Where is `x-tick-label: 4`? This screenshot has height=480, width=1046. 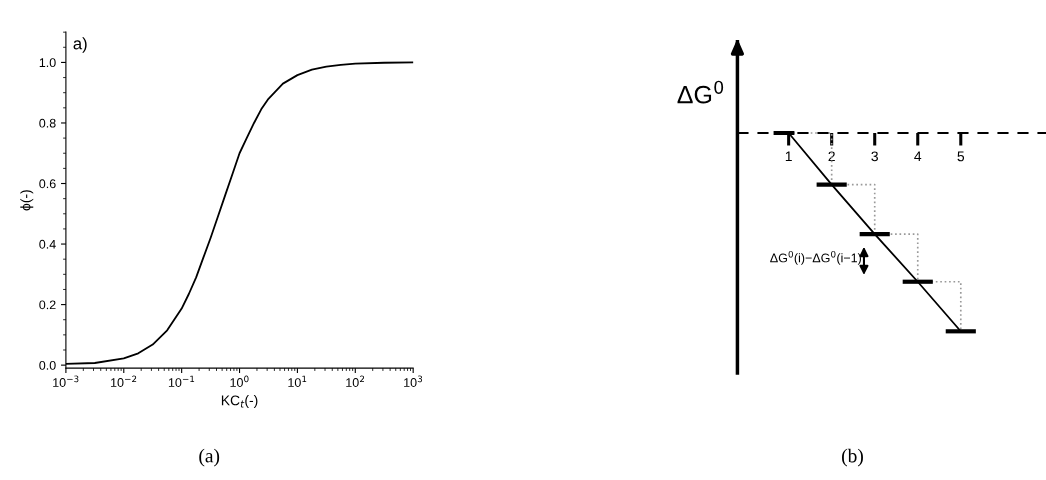
x-tick-label: 4 is located at coordinates (918, 156).